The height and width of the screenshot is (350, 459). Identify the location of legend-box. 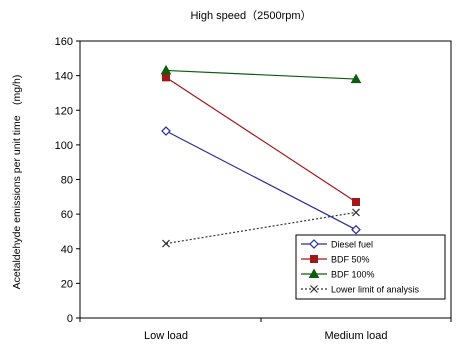
(370, 267).